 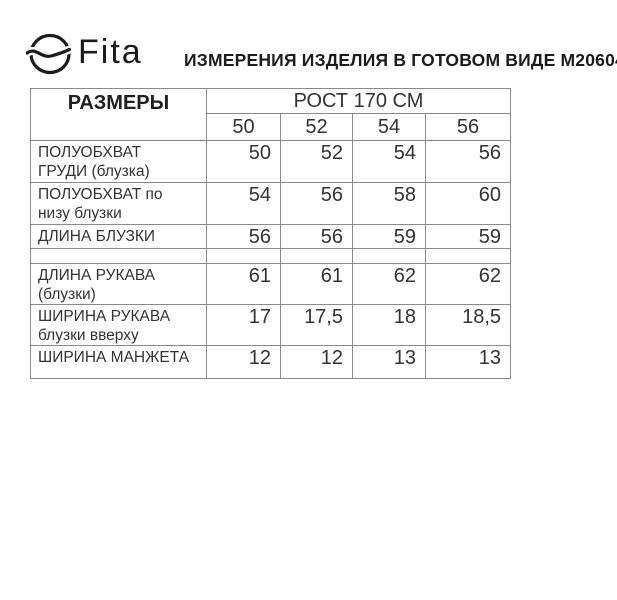 I want to click on fita-globe-icon, so click(x=49, y=54).